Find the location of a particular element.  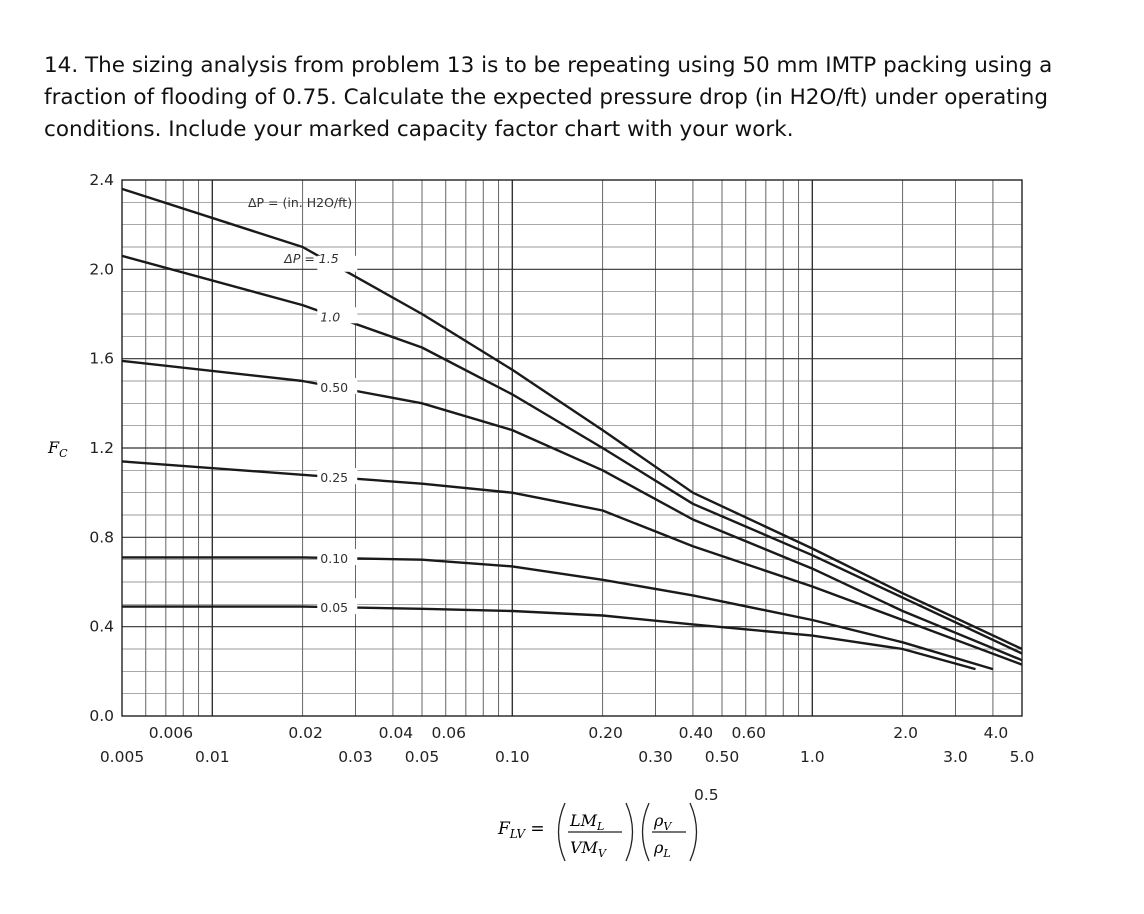

curve-labels: ΔP = 1.5 1.0 0.50 0.25 0.10 0.05 is located at coordinates (320, 433).